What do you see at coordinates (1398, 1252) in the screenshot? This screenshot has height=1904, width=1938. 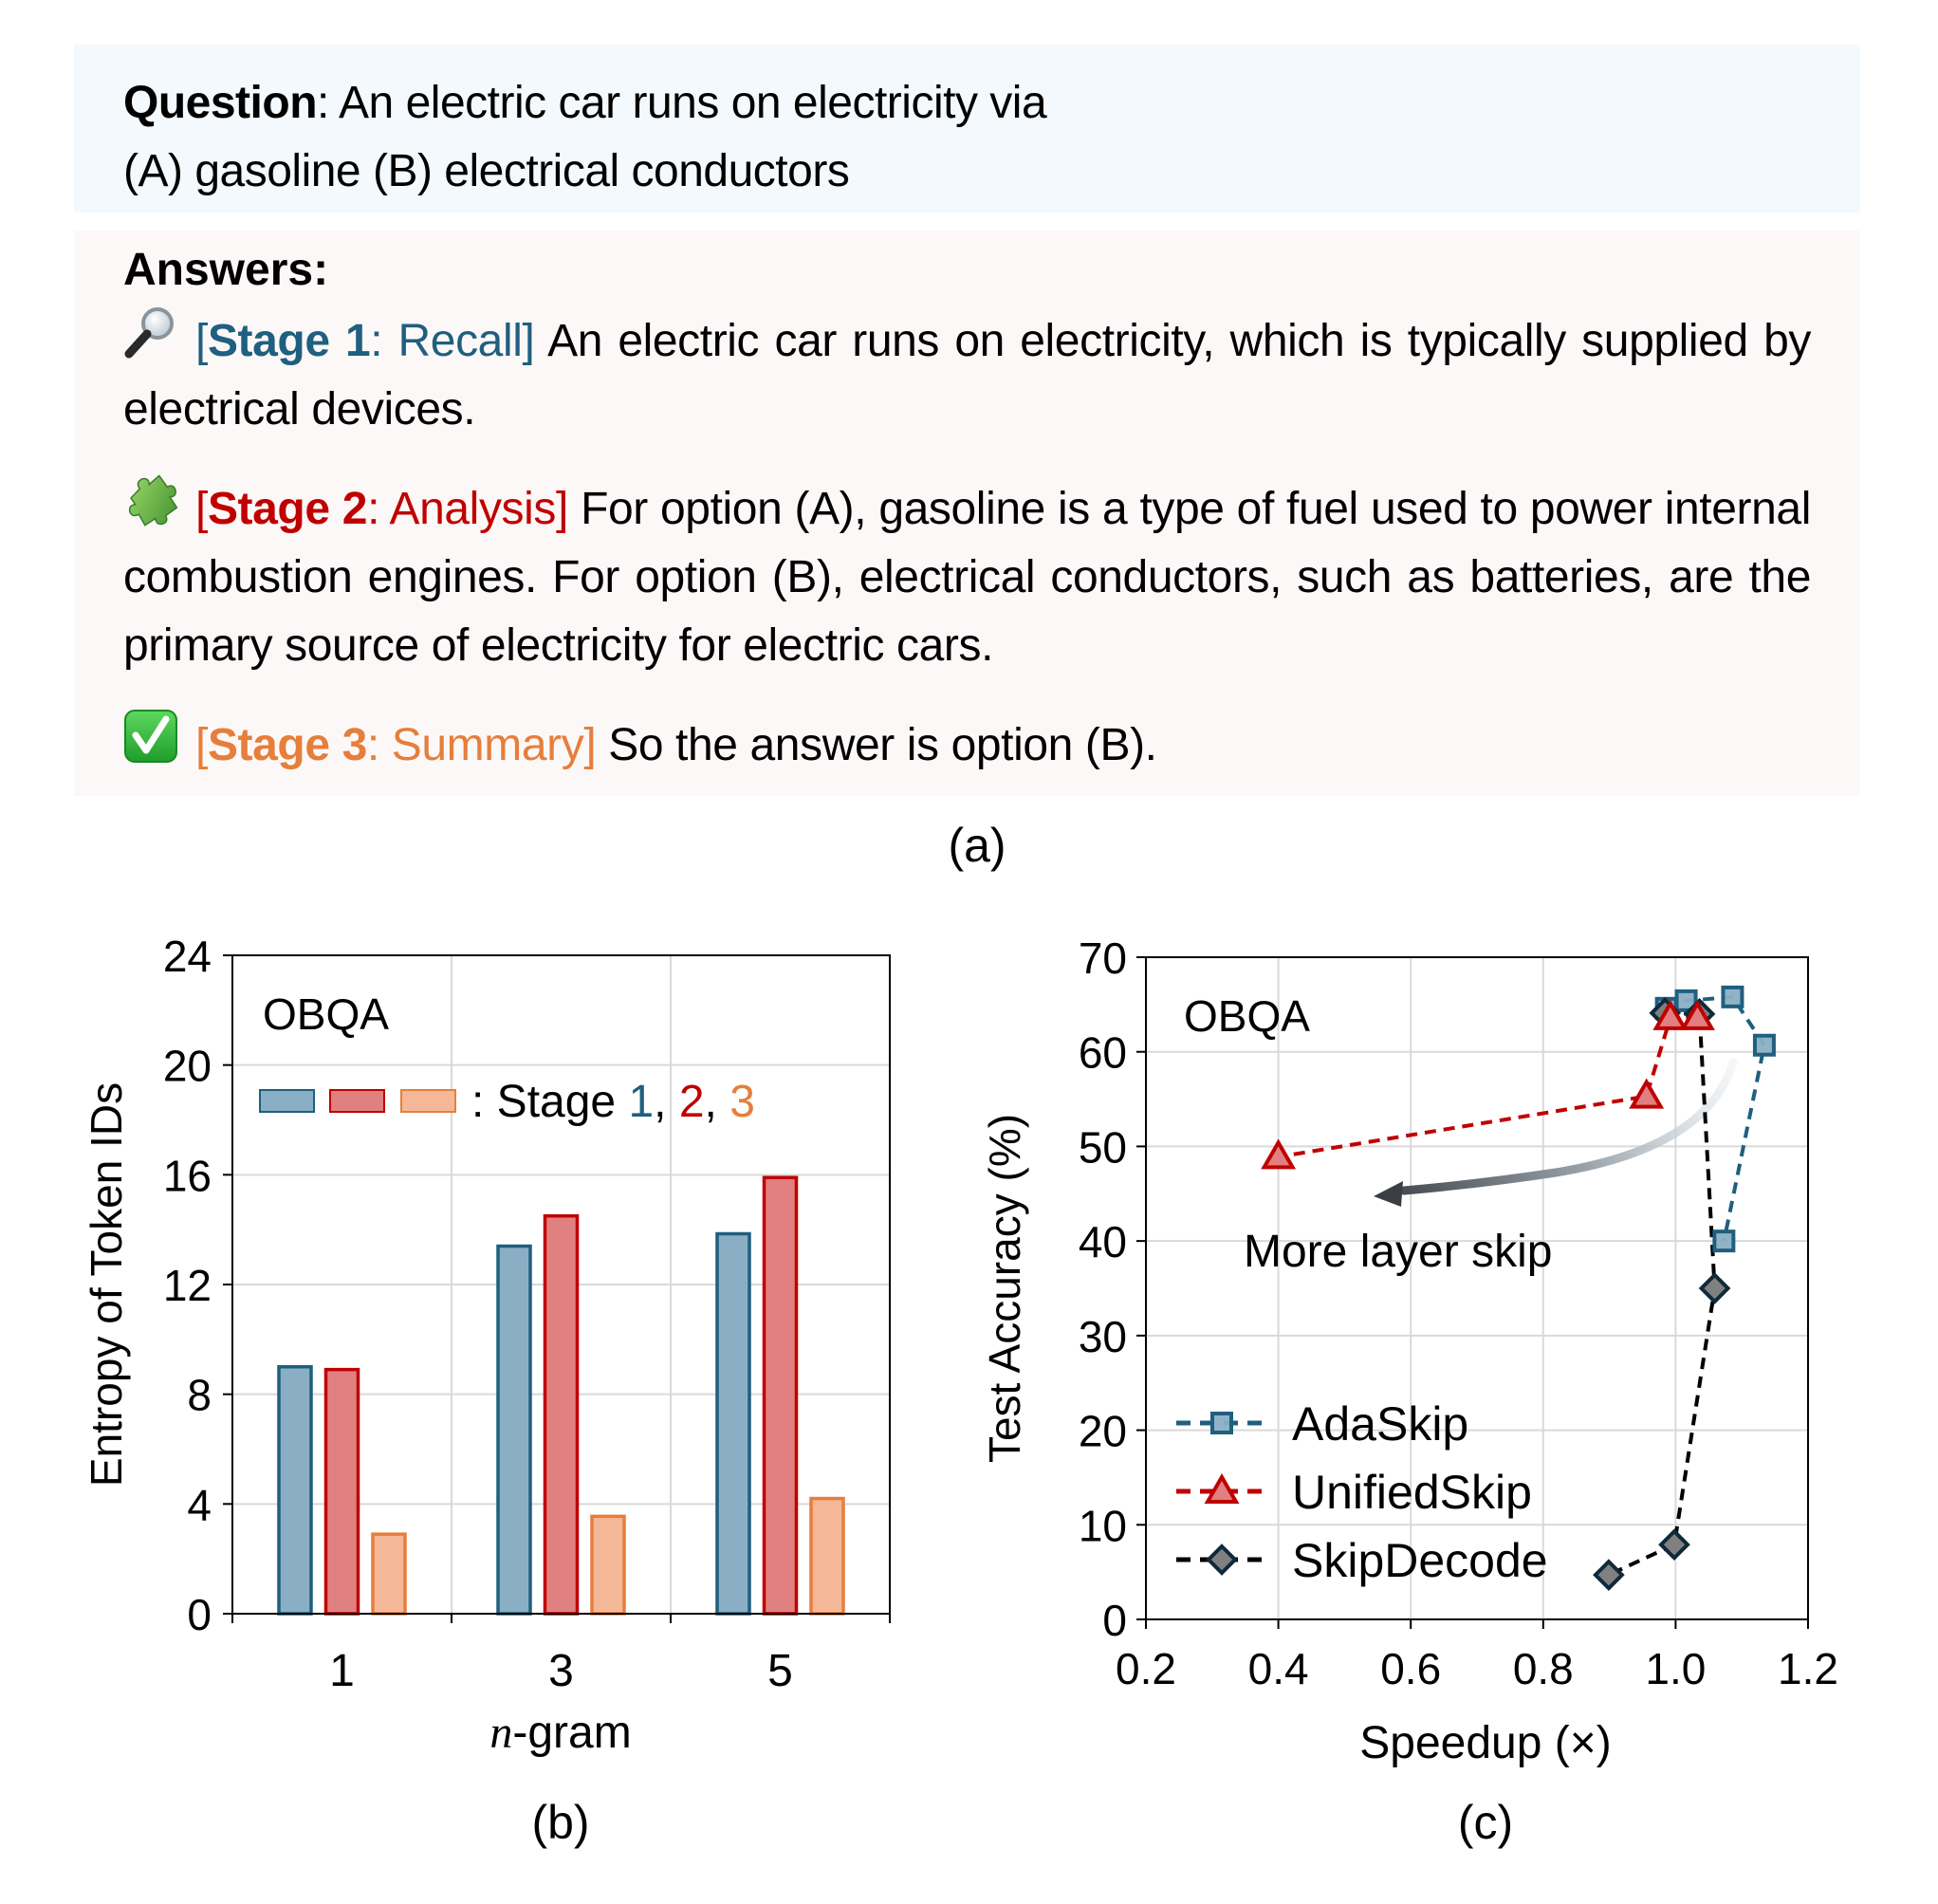 I see `annotation-text: More layer skip` at bounding box center [1398, 1252].